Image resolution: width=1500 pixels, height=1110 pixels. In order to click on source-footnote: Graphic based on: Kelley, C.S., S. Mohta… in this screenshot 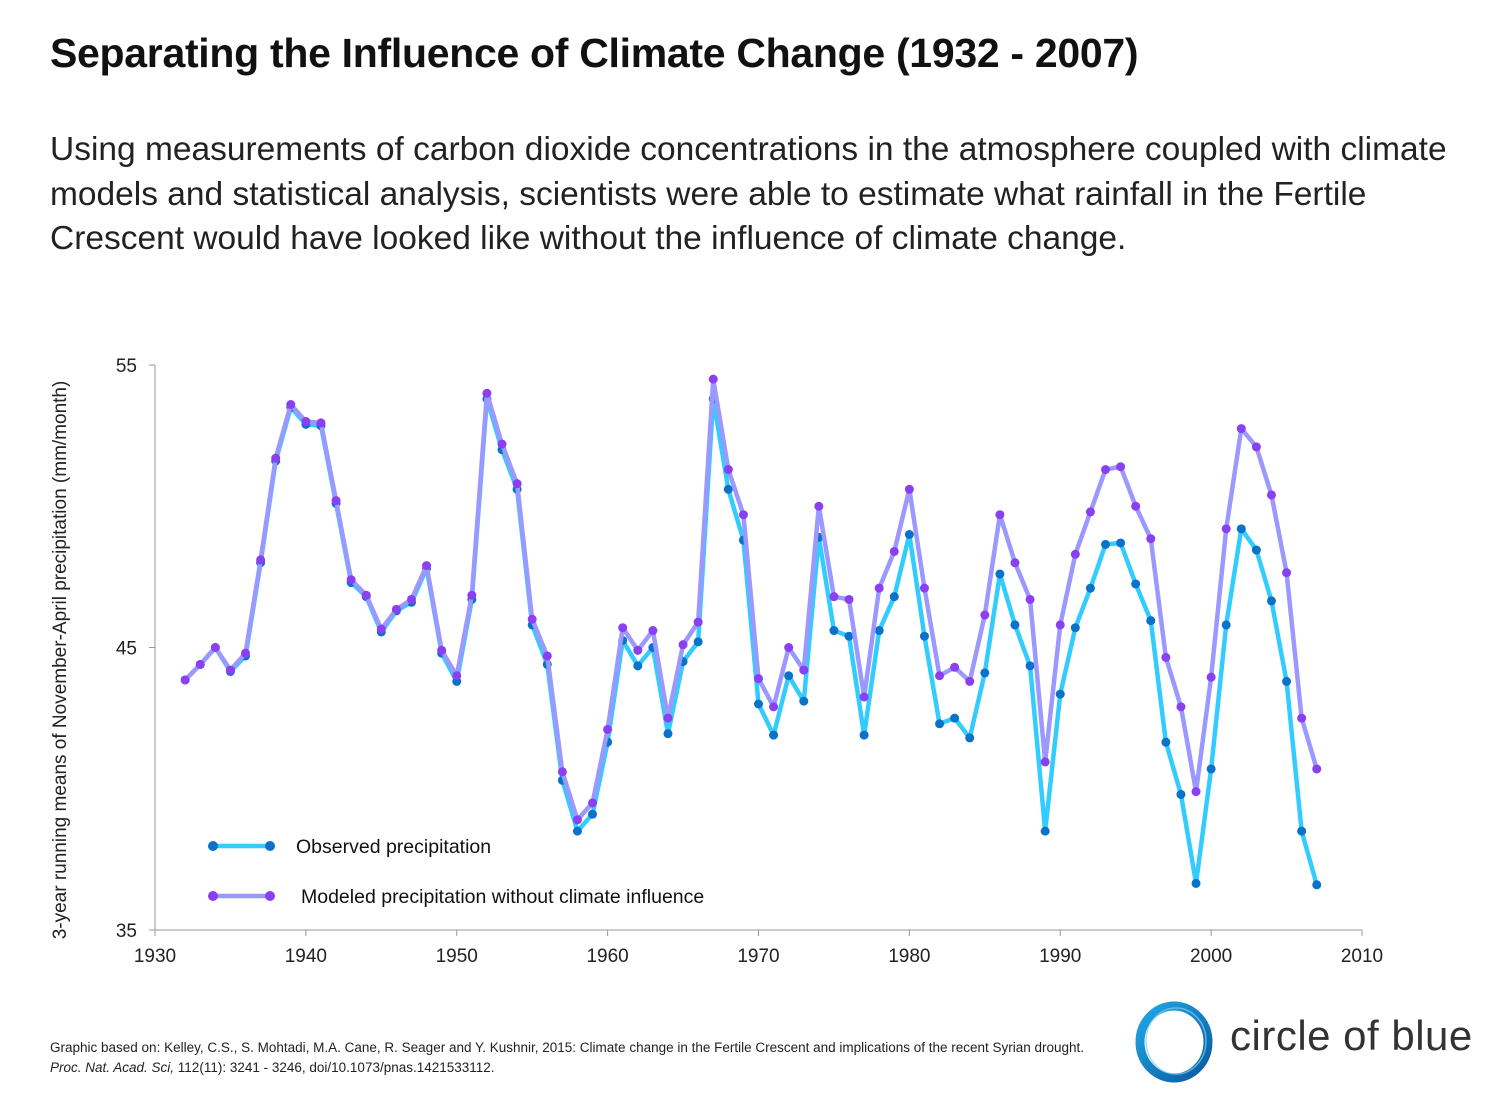, I will do `click(580, 1057)`.